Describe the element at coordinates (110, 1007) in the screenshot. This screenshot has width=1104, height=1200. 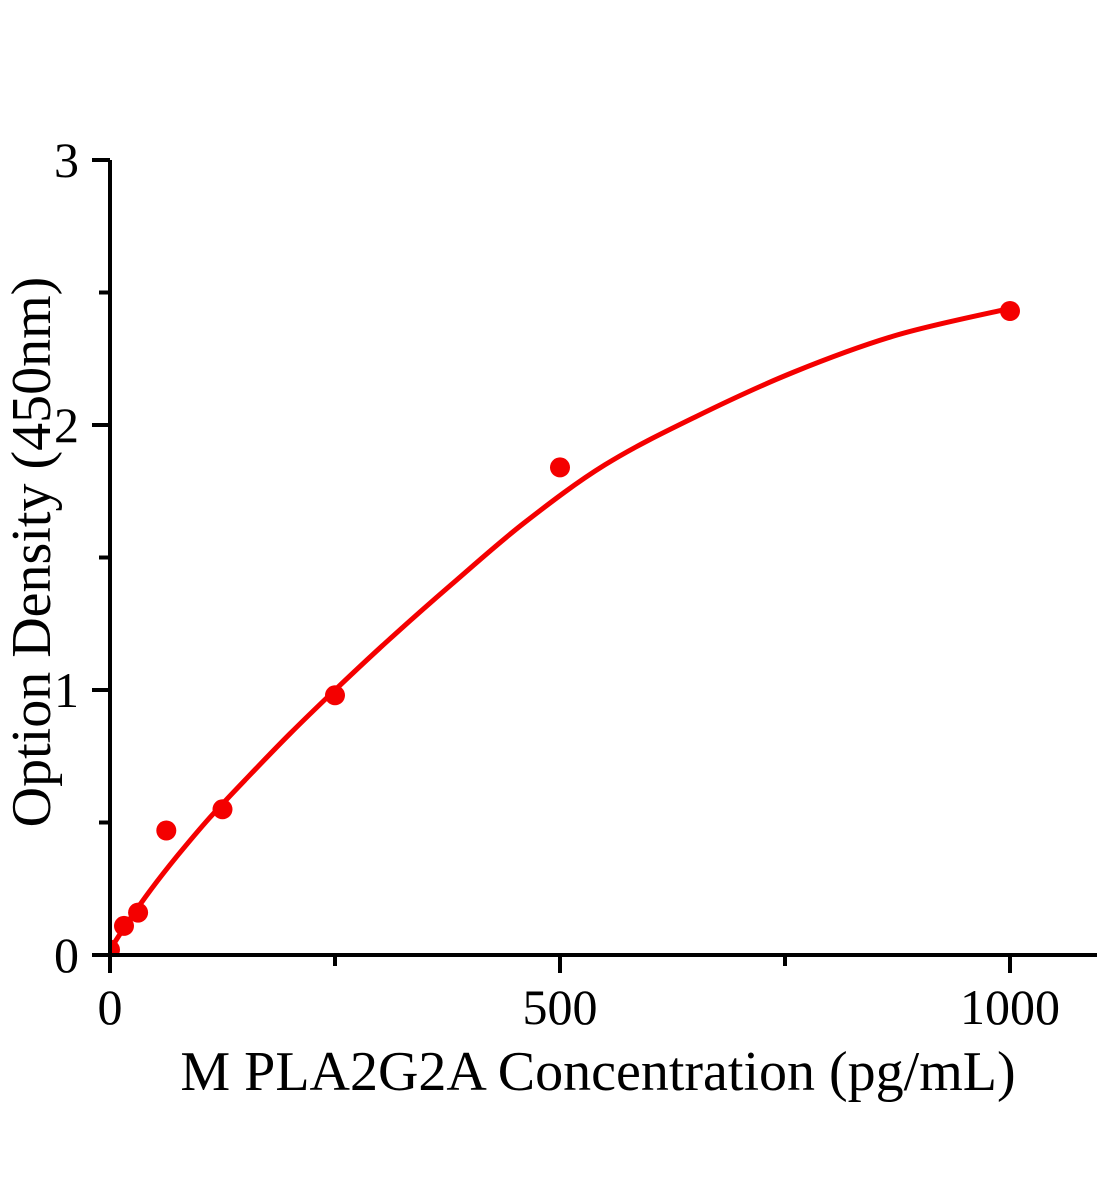
I see `x-tick-label: 0` at that location.